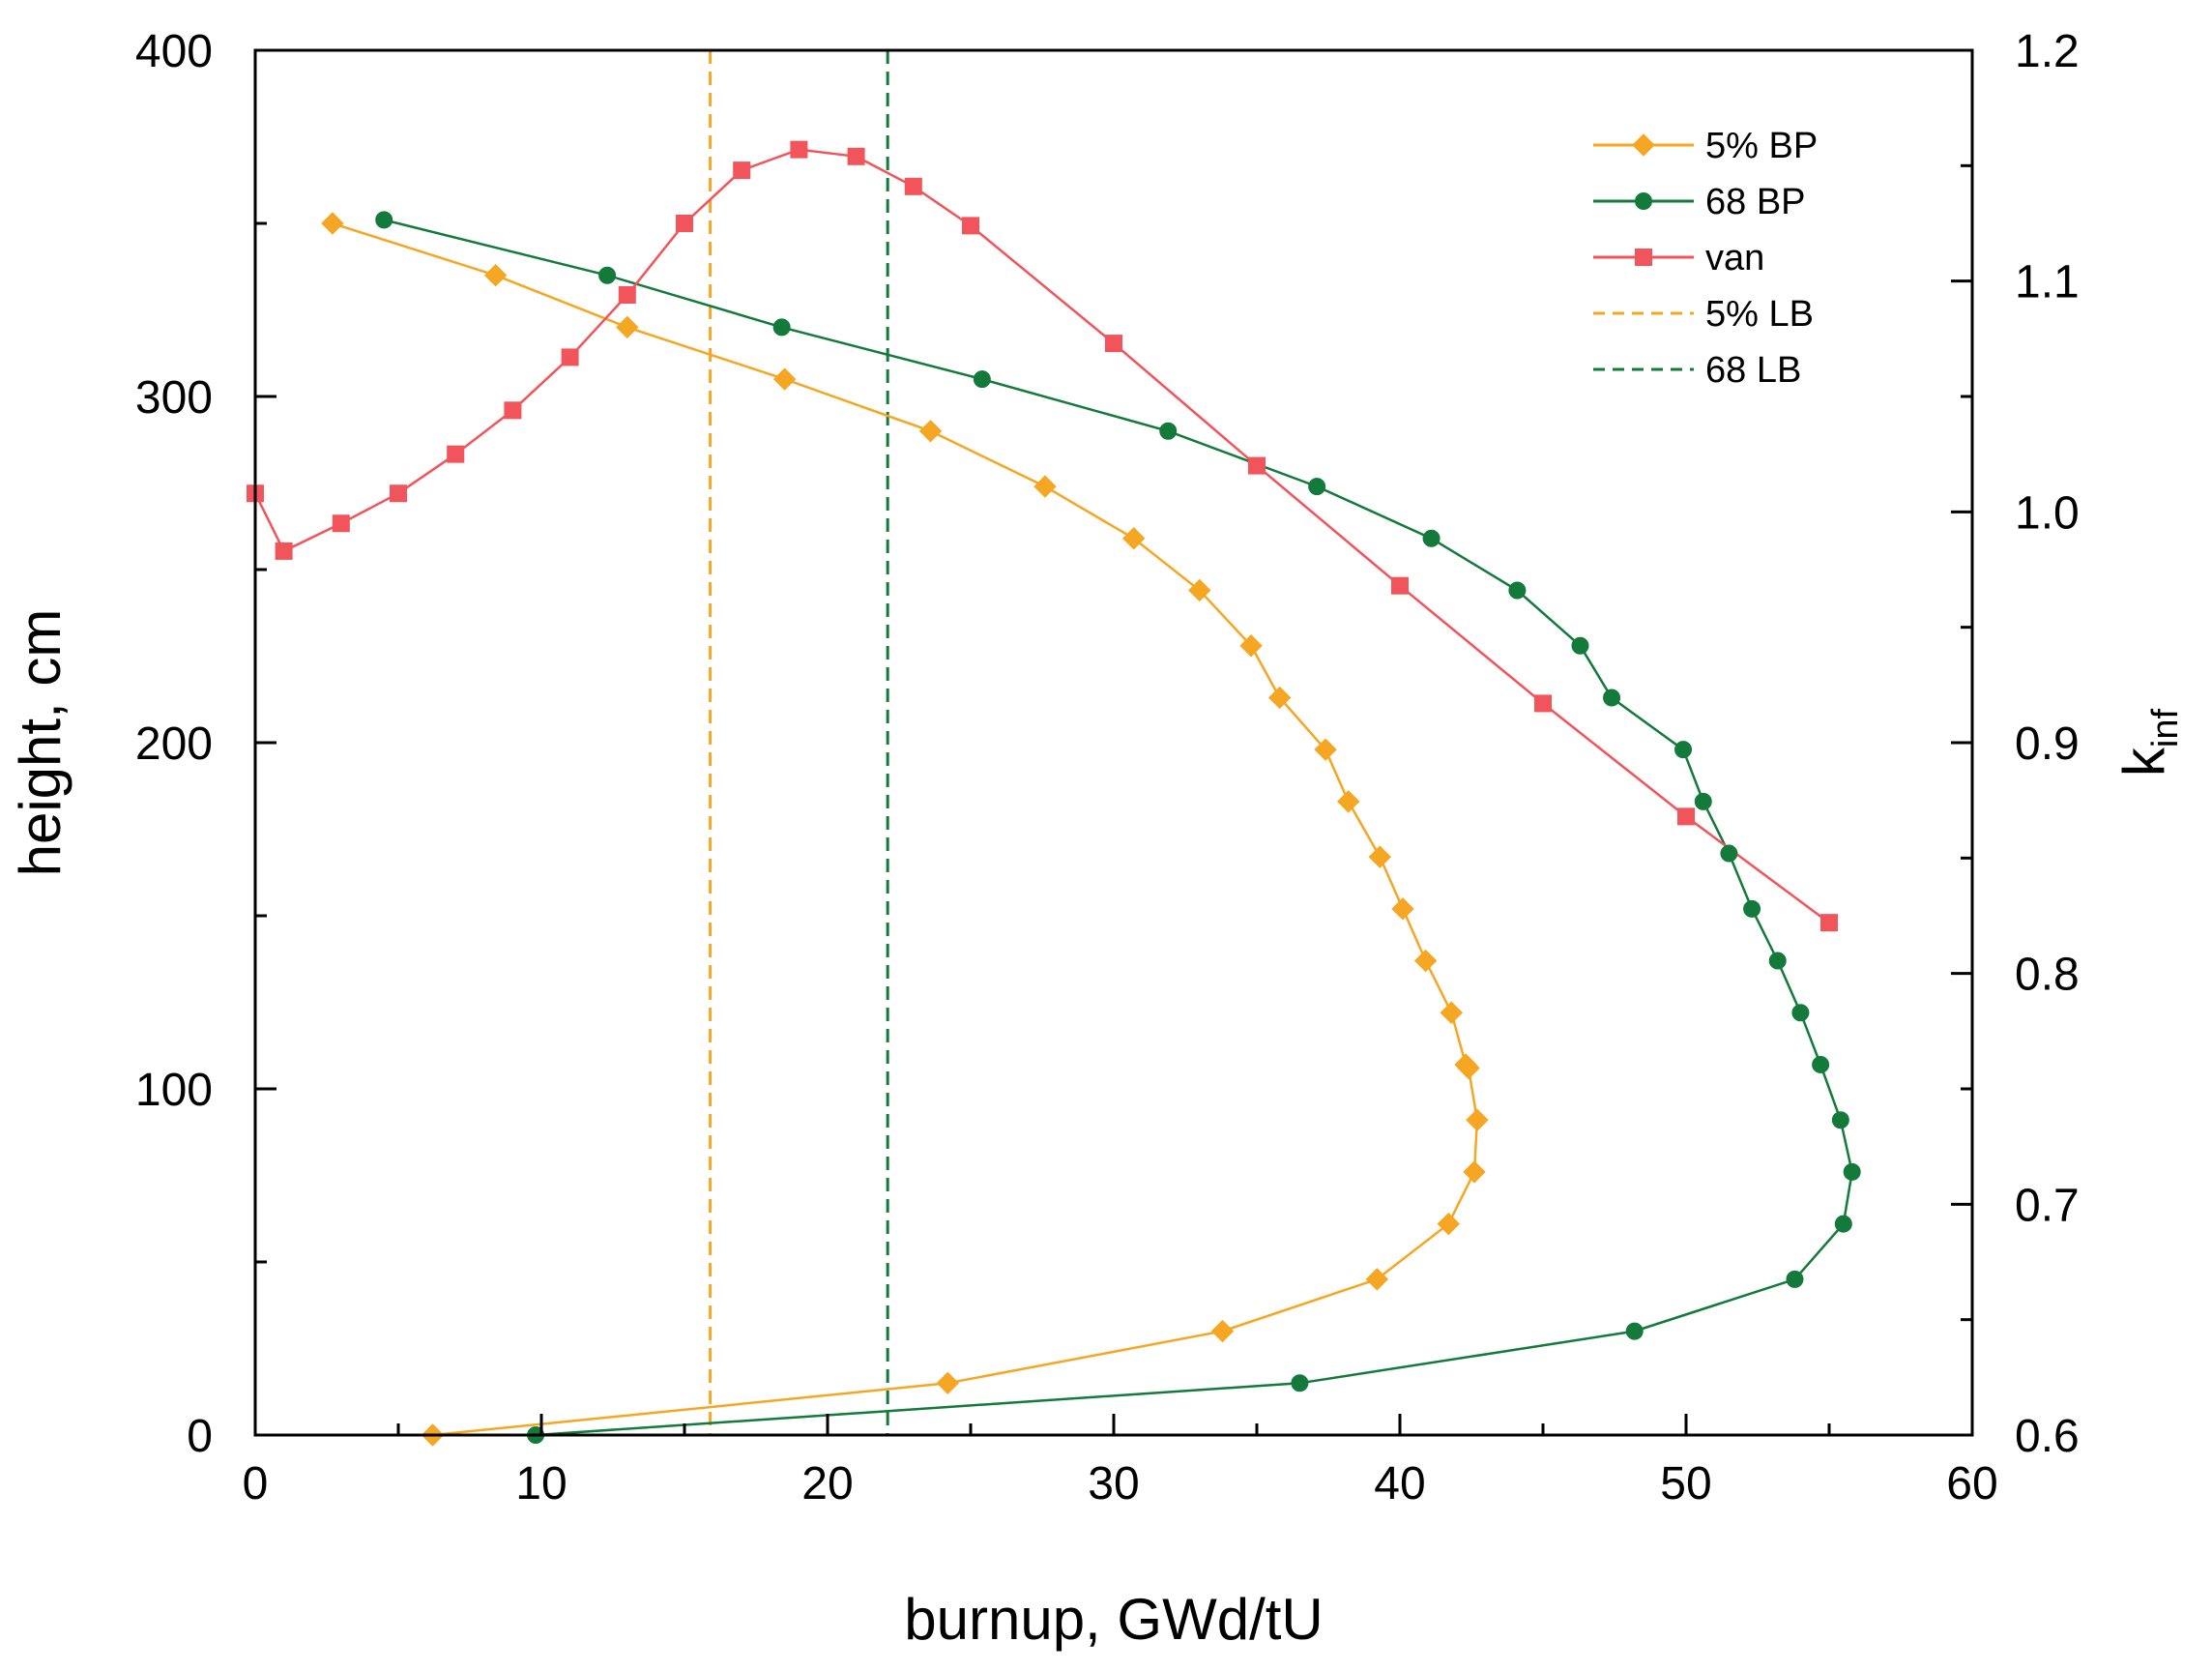 Image resolution: width=2212 pixels, height=1671 pixels. Describe the element at coordinates (1399, 1484) in the screenshot. I see `x-tick-label: 40` at that location.